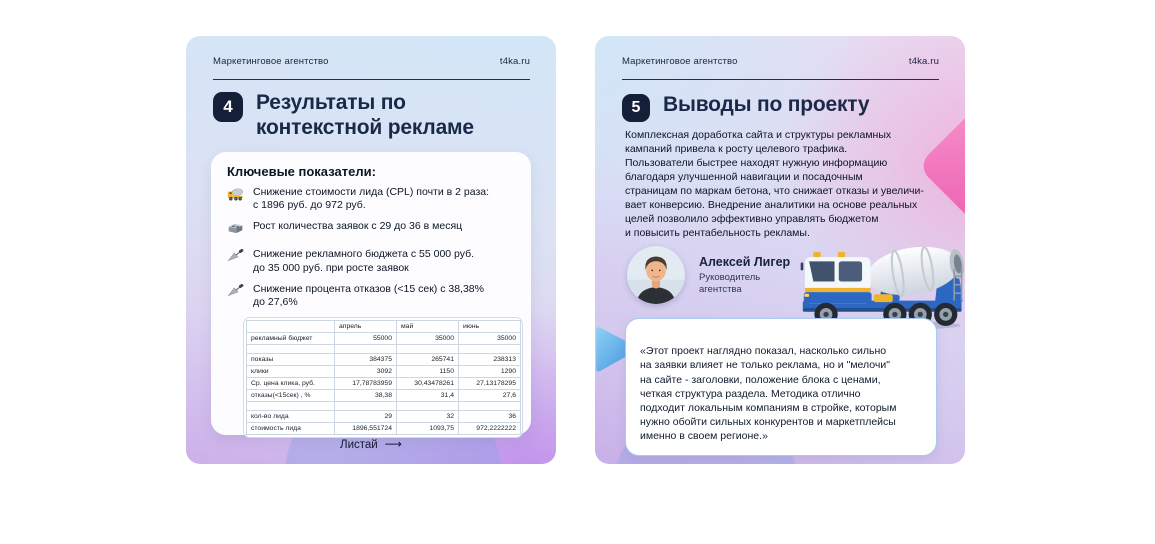 This screenshot has width=1155, height=544. Describe the element at coordinates (730, 283) in the screenshot. I see `person-role: Руководитель агентства` at that location.